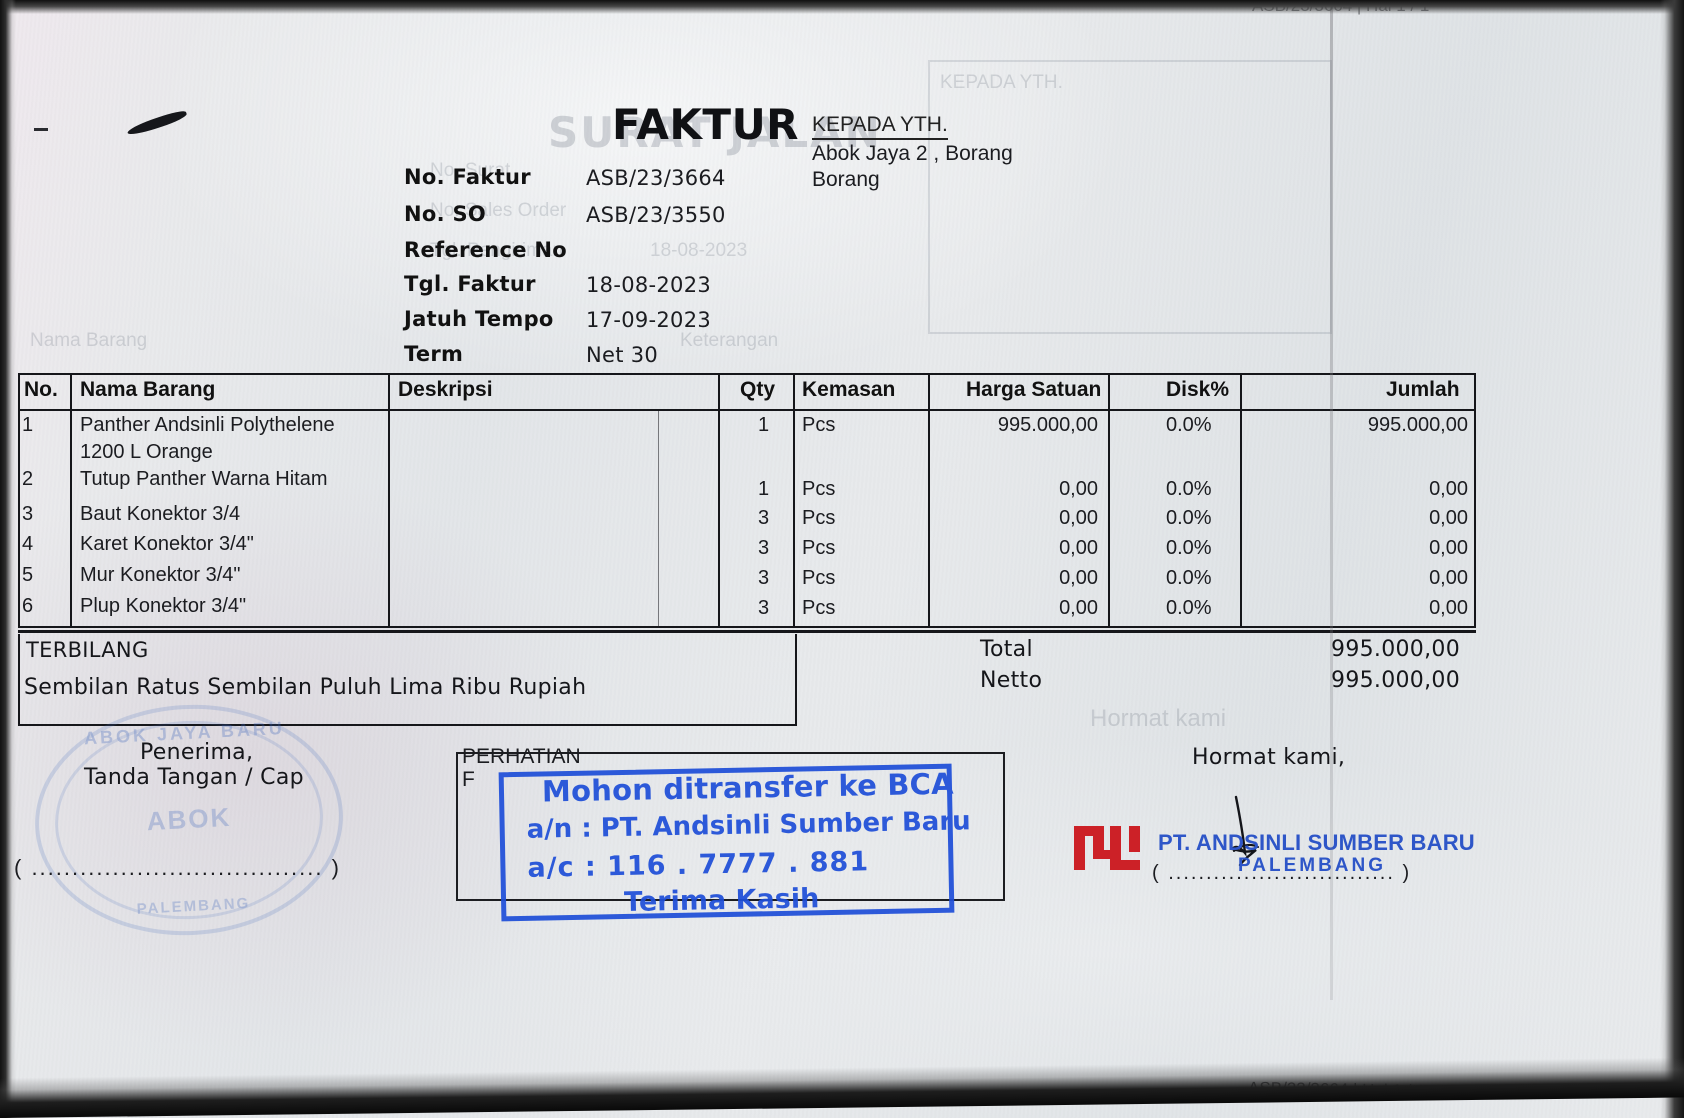  What do you see at coordinates (1189, 608) in the screenshot?
I see `td-disk-6: 0.0%` at bounding box center [1189, 608].